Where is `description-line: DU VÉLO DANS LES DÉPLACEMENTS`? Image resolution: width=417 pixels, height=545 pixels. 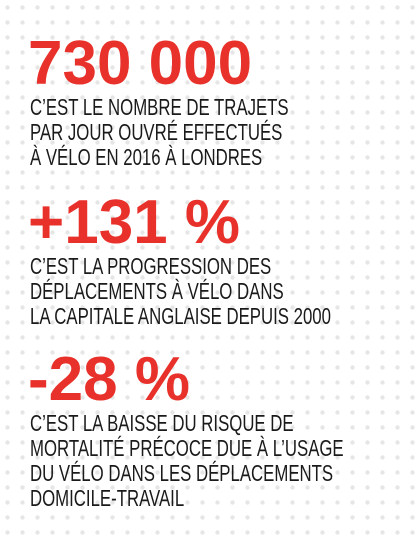 description-line: DU VÉLO DANS LES DÉPLACEMENTS is located at coordinates (181, 473).